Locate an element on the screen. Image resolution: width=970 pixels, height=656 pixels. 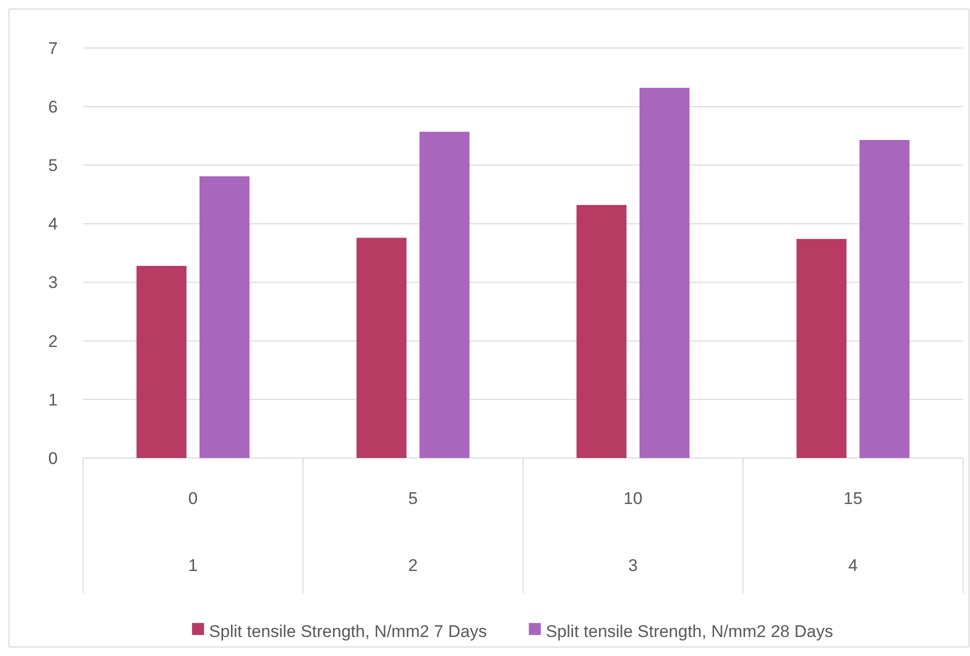
y-tick-label: 1 is located at coordinates (53, 400).